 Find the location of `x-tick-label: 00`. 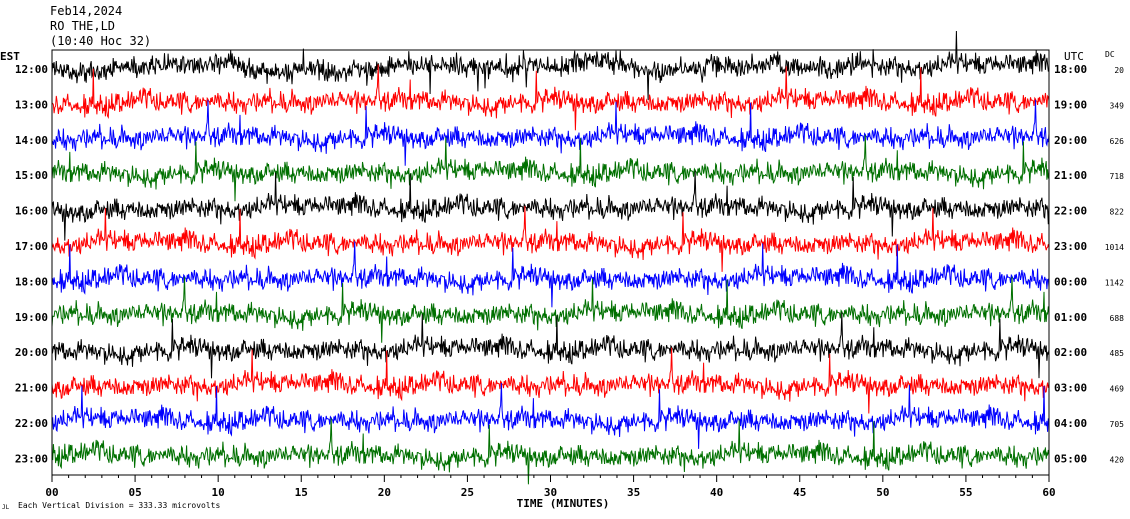

x-tick-label: 00 is located at coordinates (51, 492).